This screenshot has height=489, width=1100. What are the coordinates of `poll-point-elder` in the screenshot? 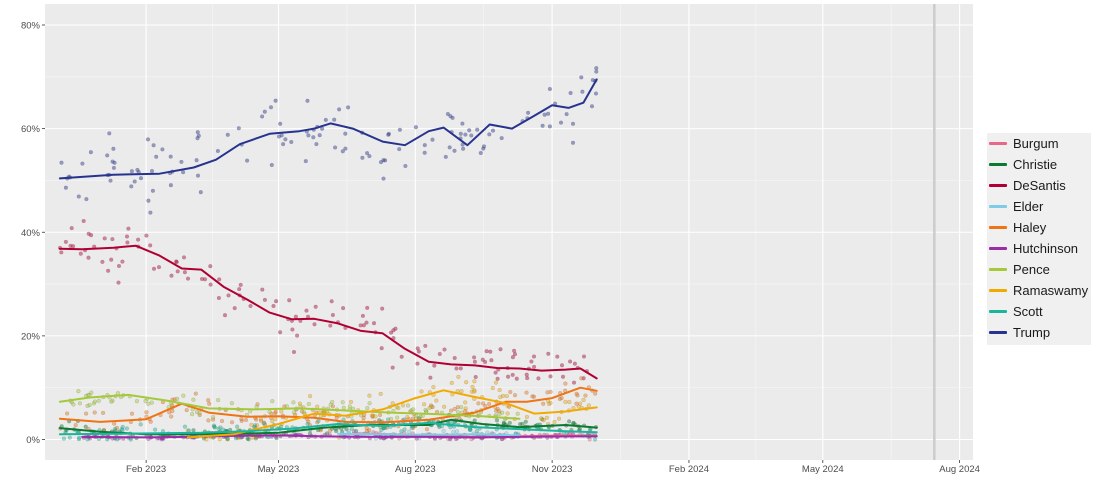 It's located at (409, 431).